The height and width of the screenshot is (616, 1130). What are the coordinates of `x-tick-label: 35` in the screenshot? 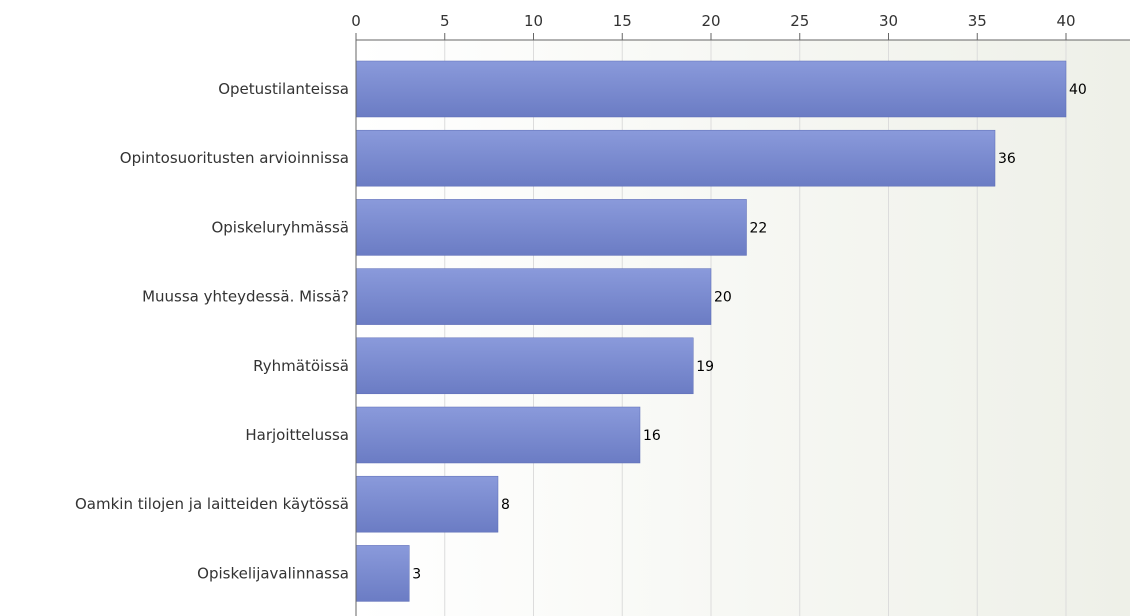 It's located at (977, 21).